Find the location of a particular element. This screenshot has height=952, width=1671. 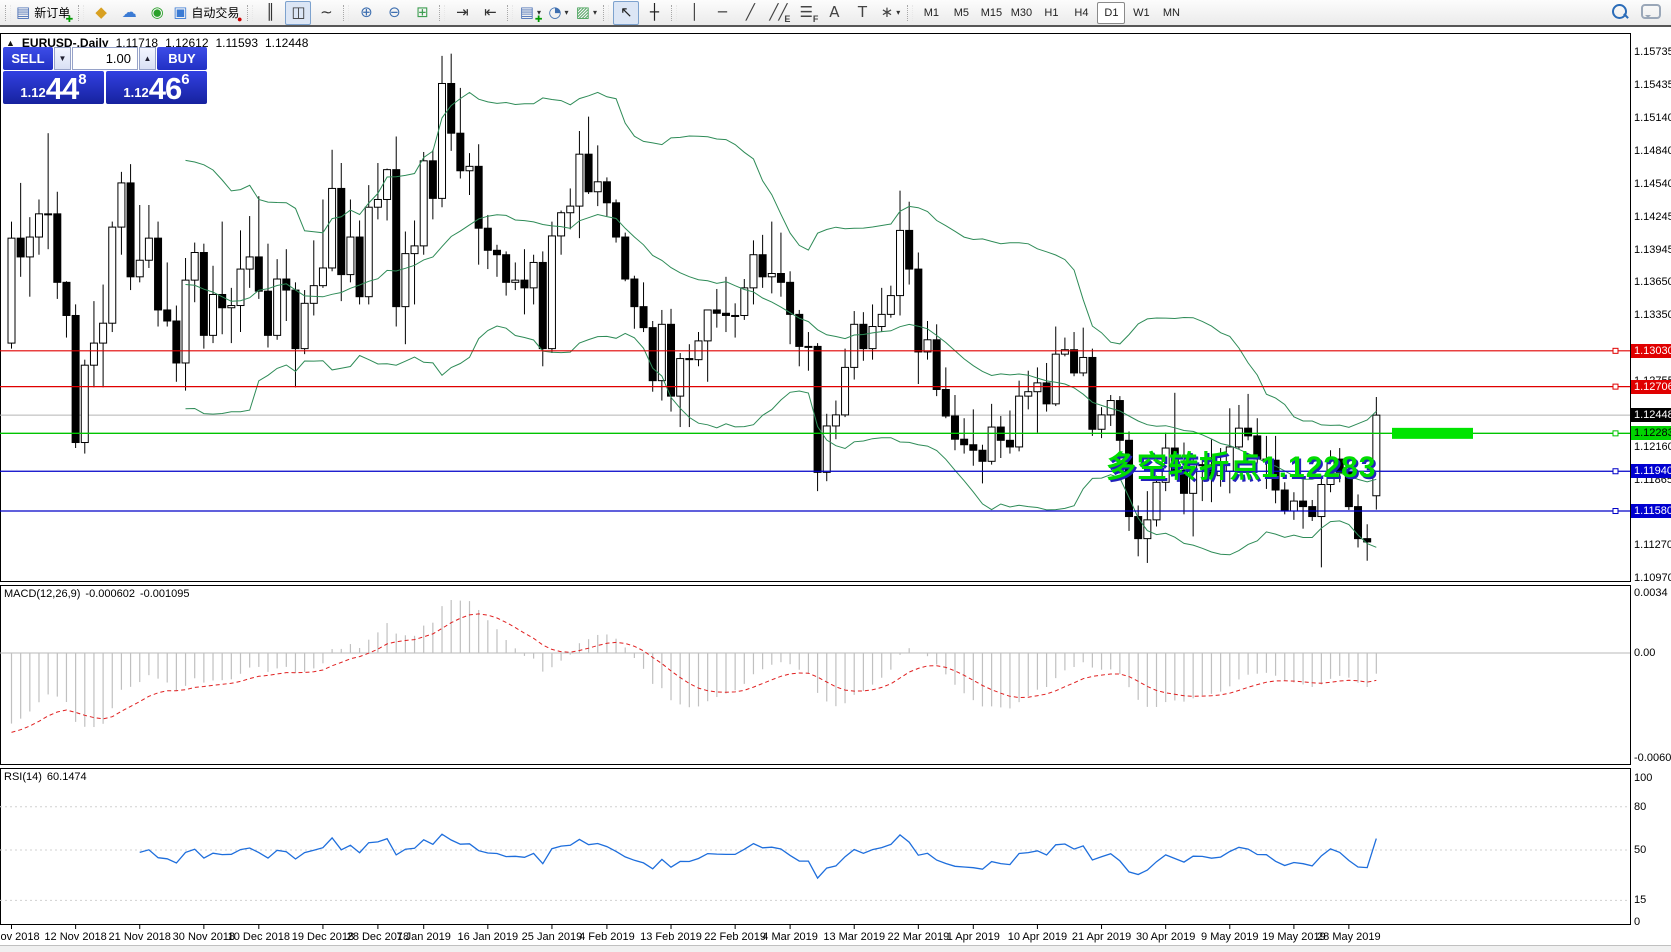

timeframe-m1-button: M1 is located at coordinates (931, 12).